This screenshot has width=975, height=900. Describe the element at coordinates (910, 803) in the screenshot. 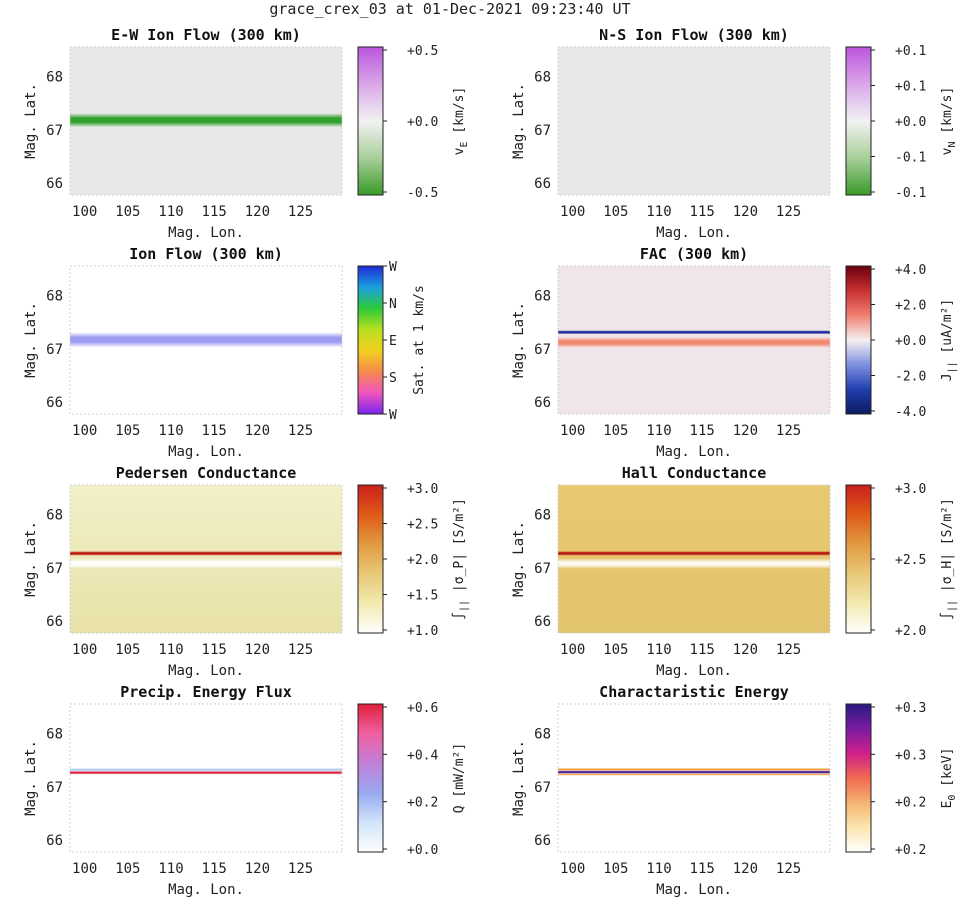

I see `colorbar-tick-label: +0.2` at that location.